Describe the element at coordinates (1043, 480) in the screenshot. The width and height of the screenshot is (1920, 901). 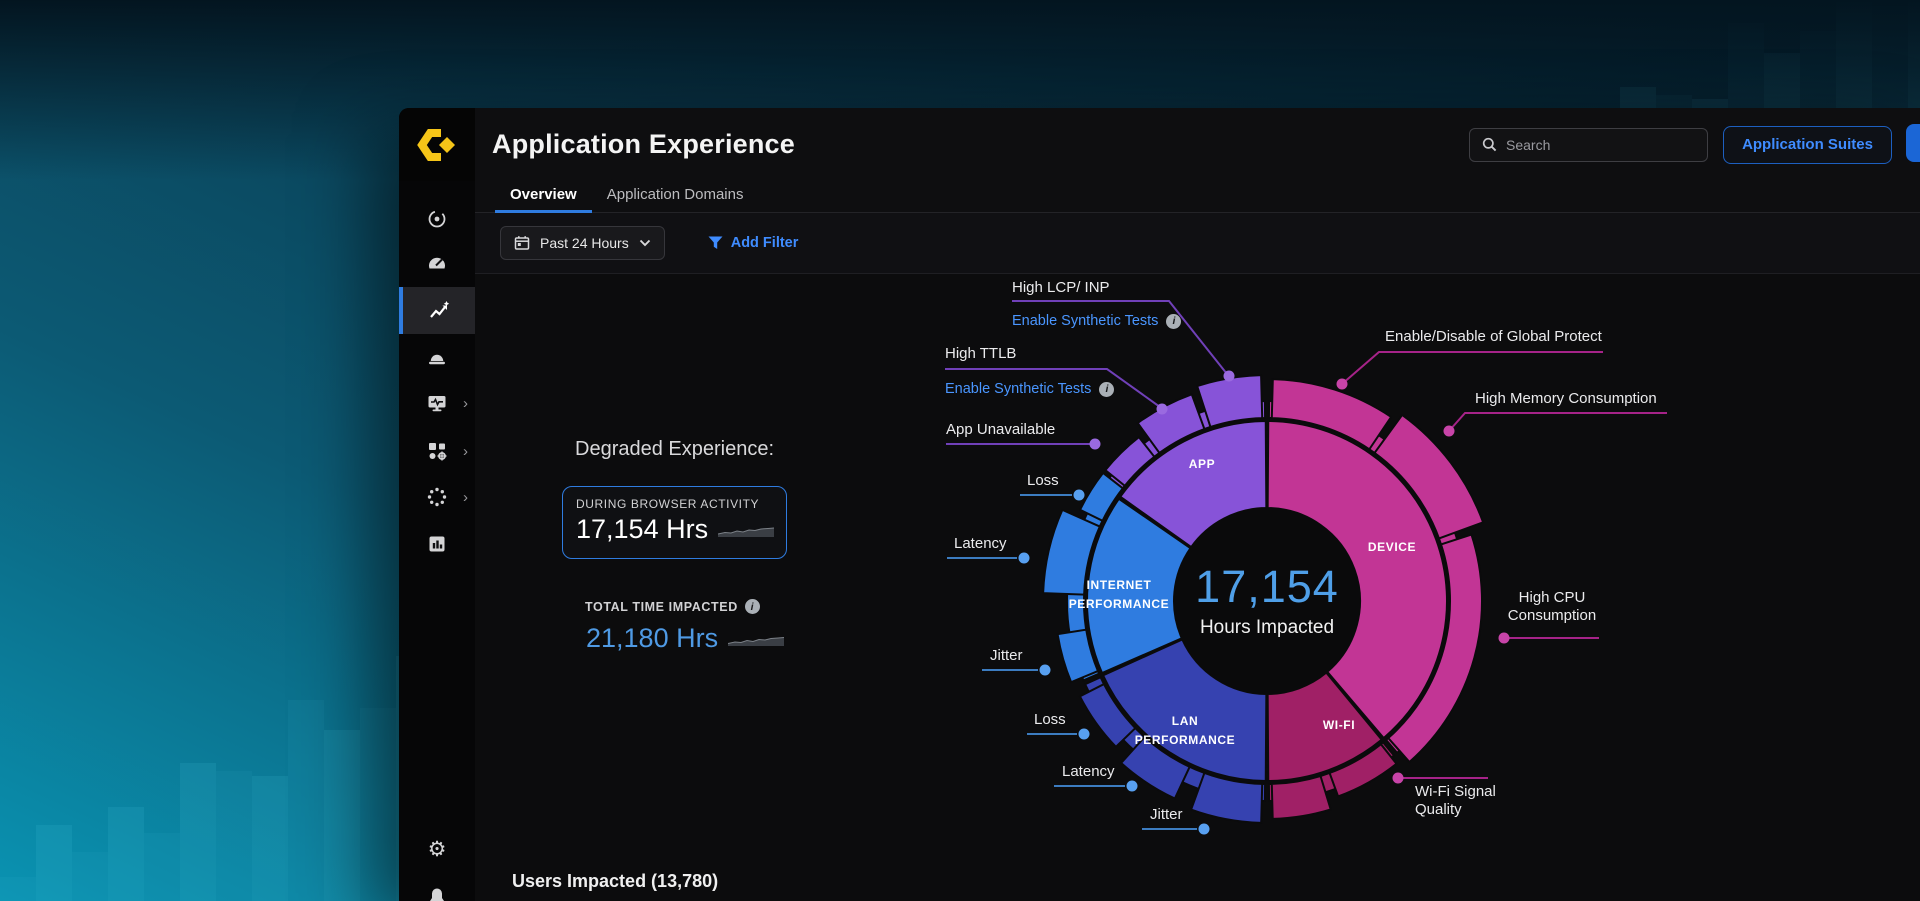
I see `callout-label-internet-loss: Loss` at that location.